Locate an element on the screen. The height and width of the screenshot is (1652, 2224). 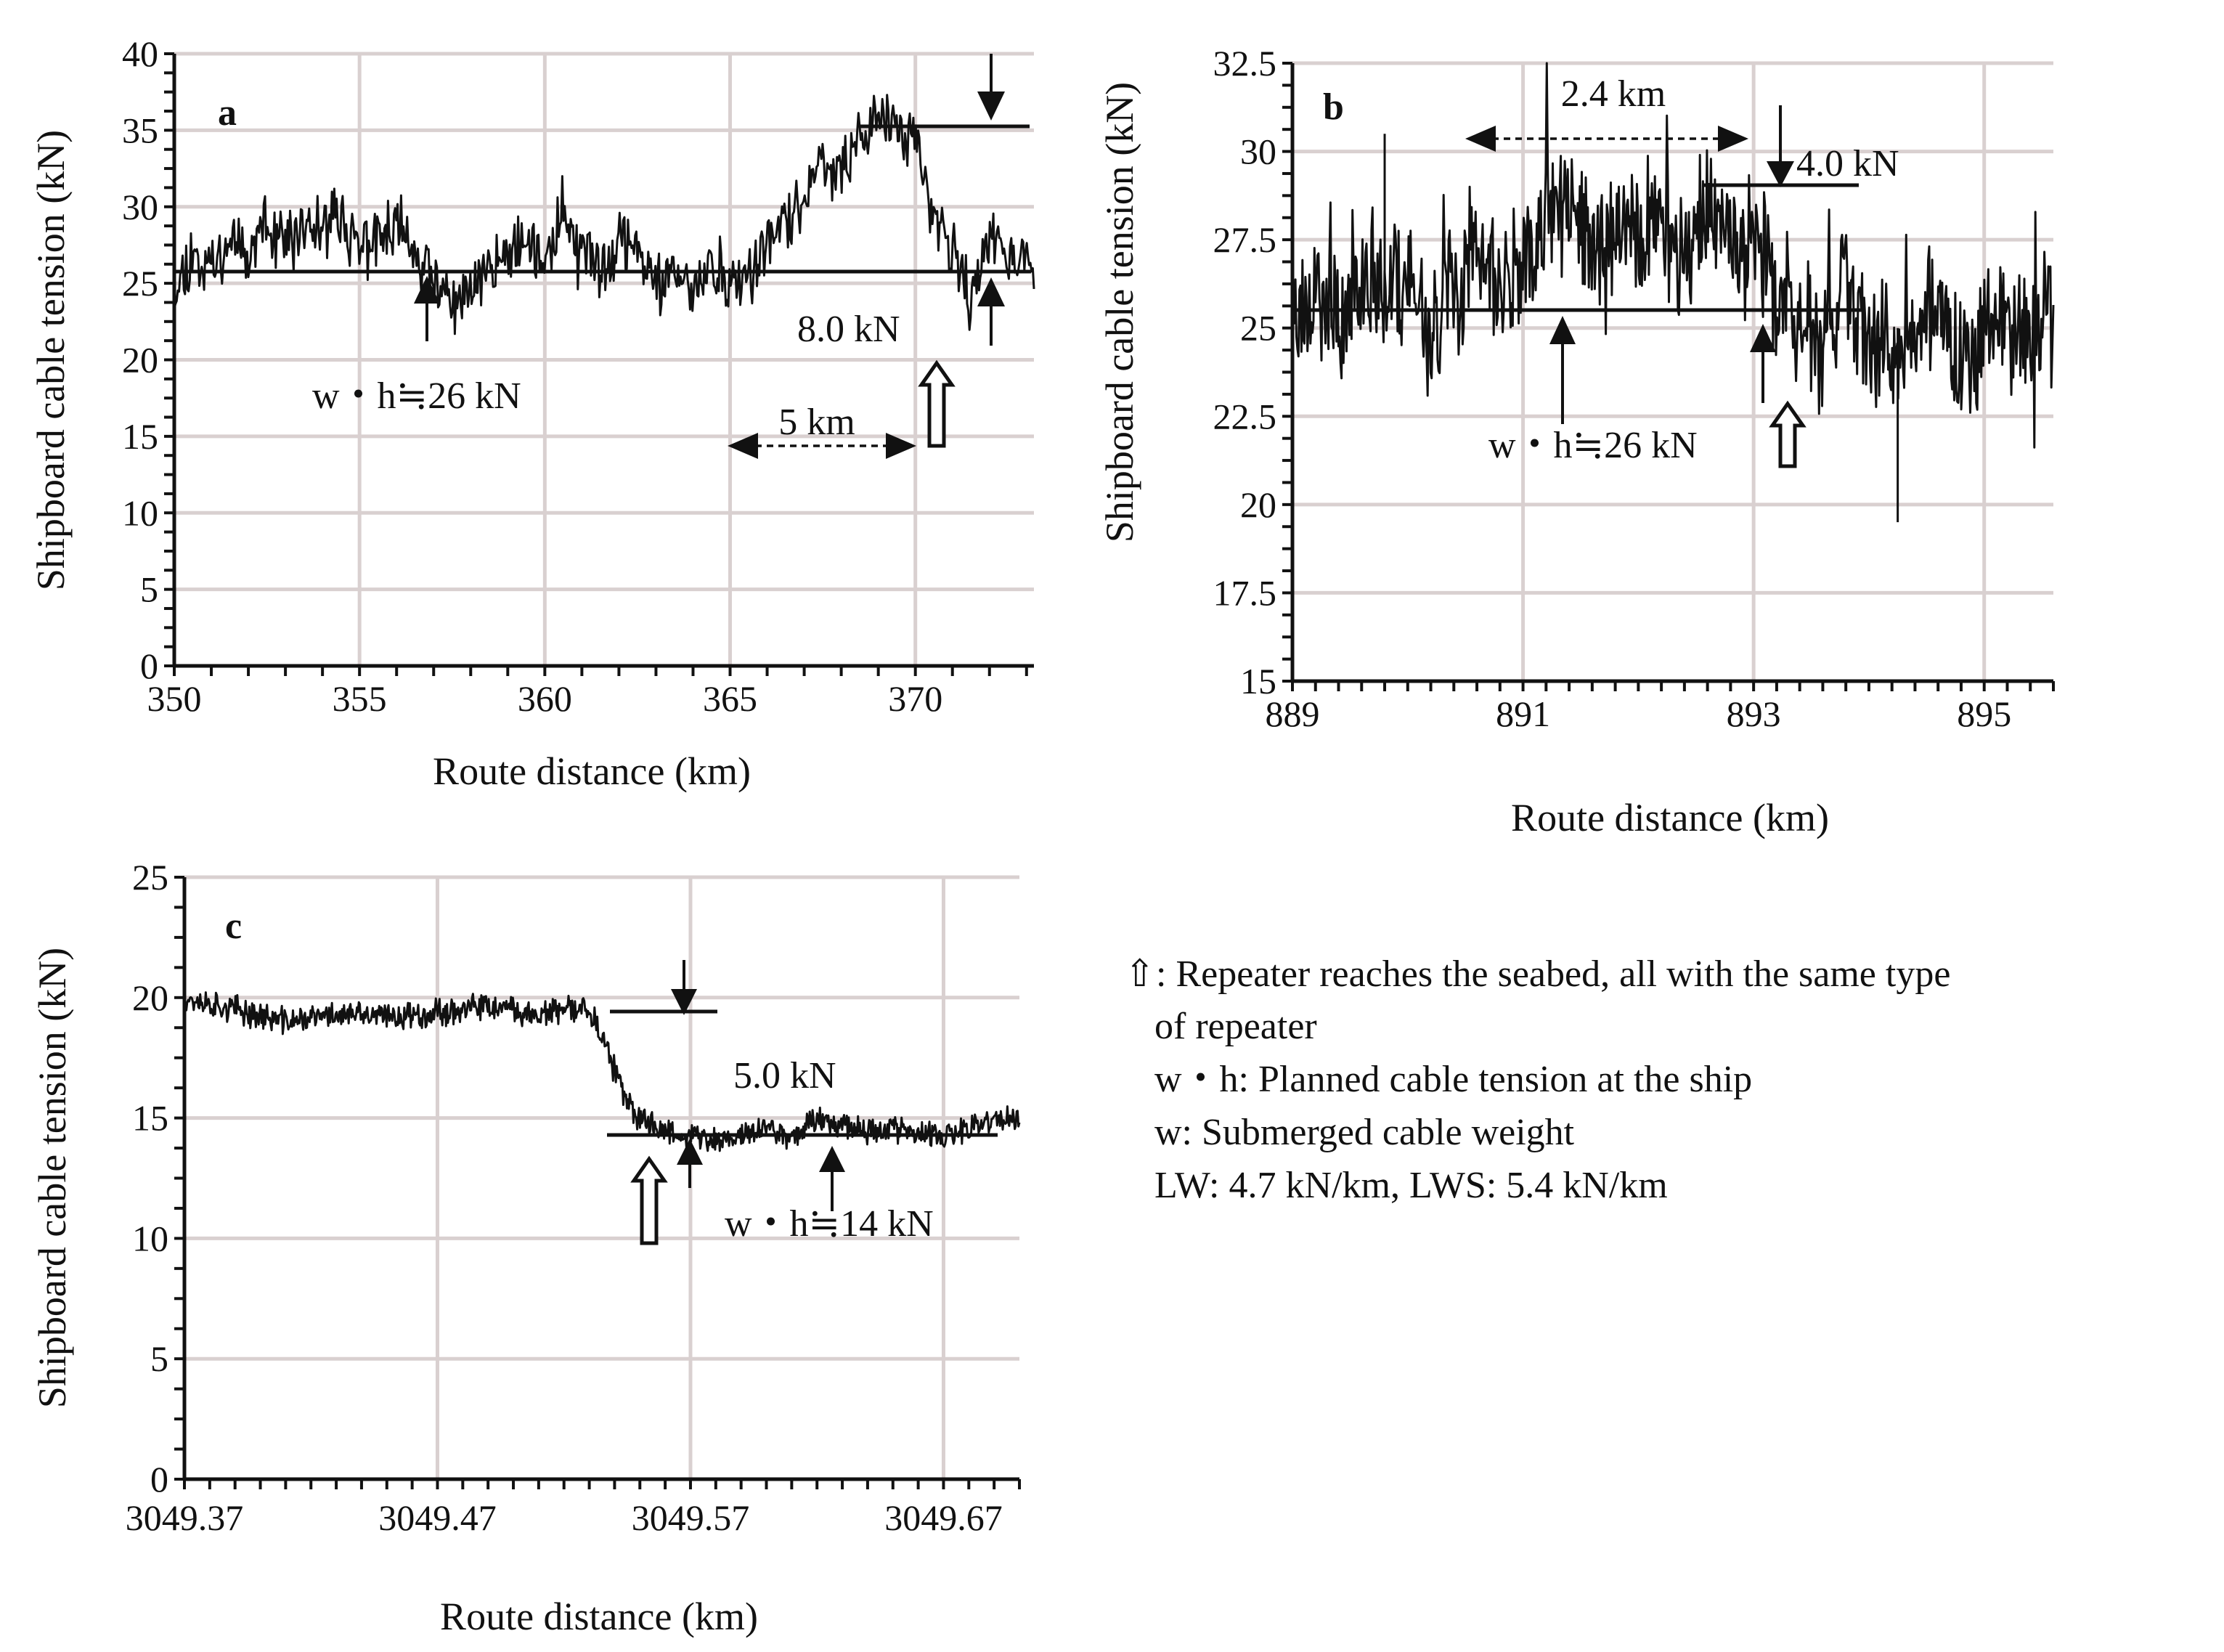
legend-line: of repeater is located at coordinates (1235, 1027).